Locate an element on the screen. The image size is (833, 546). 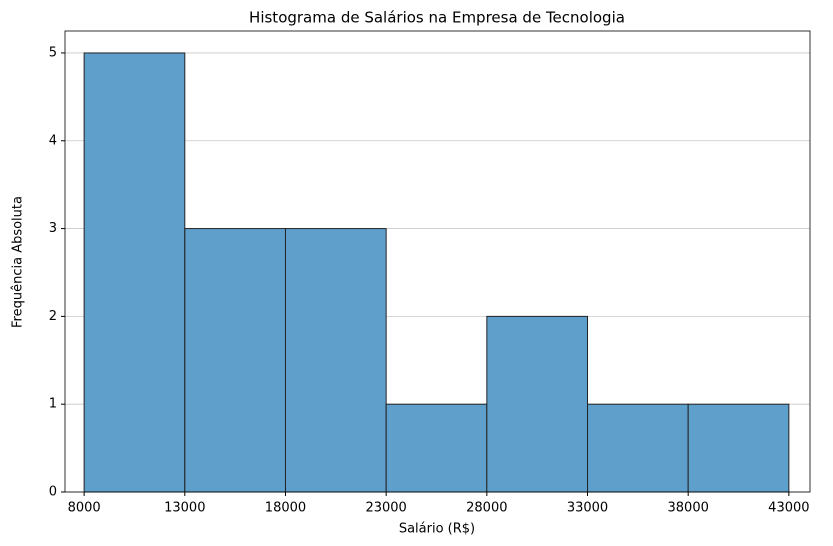
y-tick-label: 5 is located at coordinates (53, 52).